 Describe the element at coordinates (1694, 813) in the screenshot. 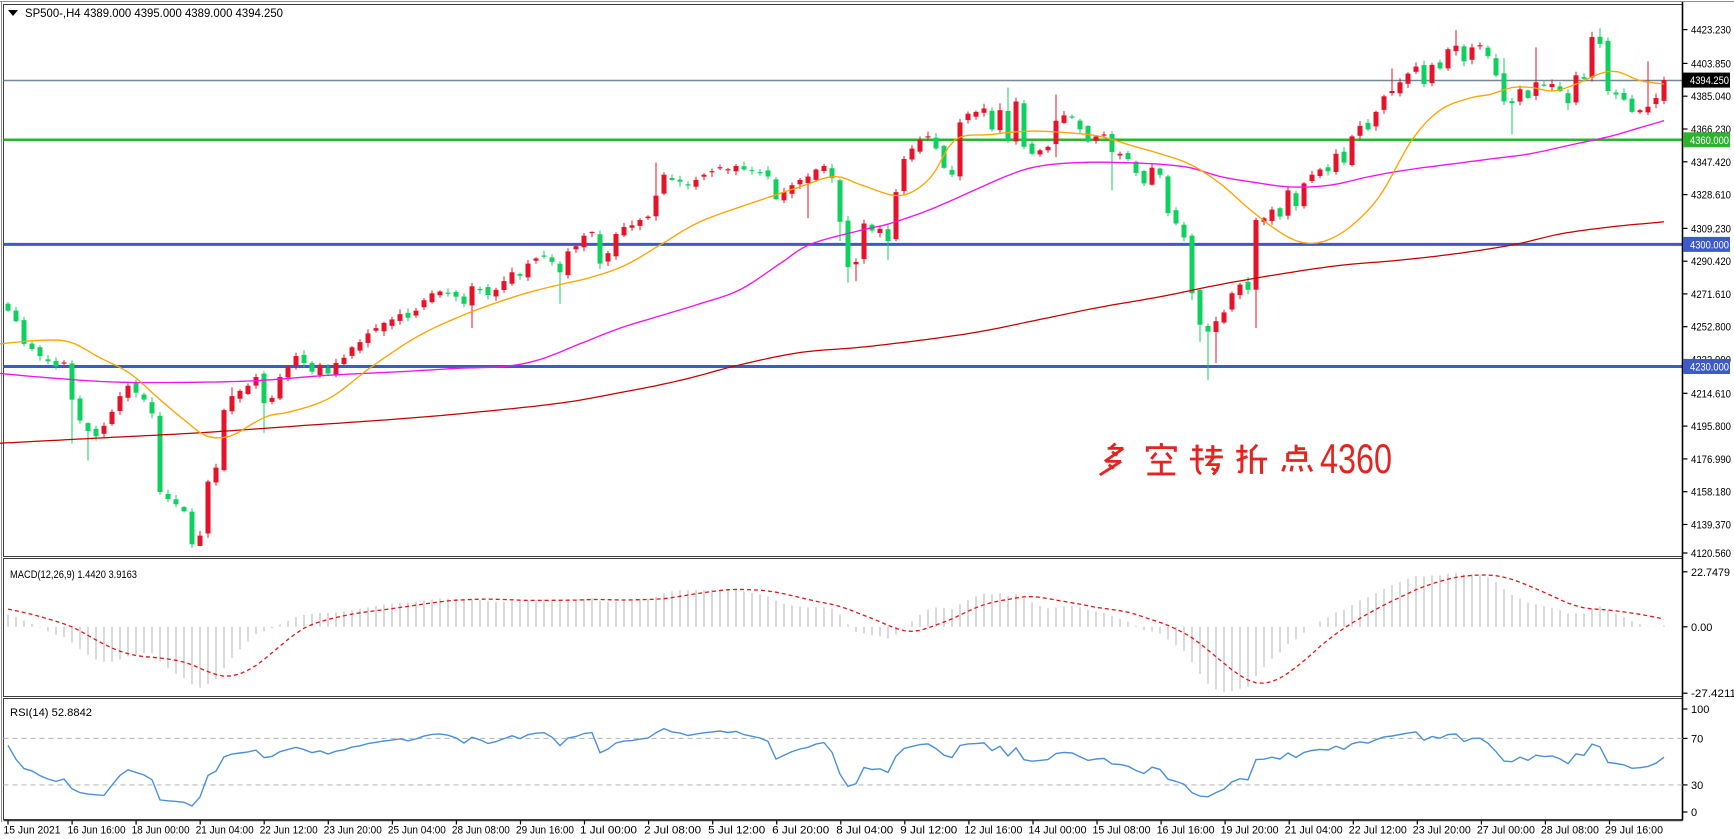

I see `svg-text: 0` at that location.